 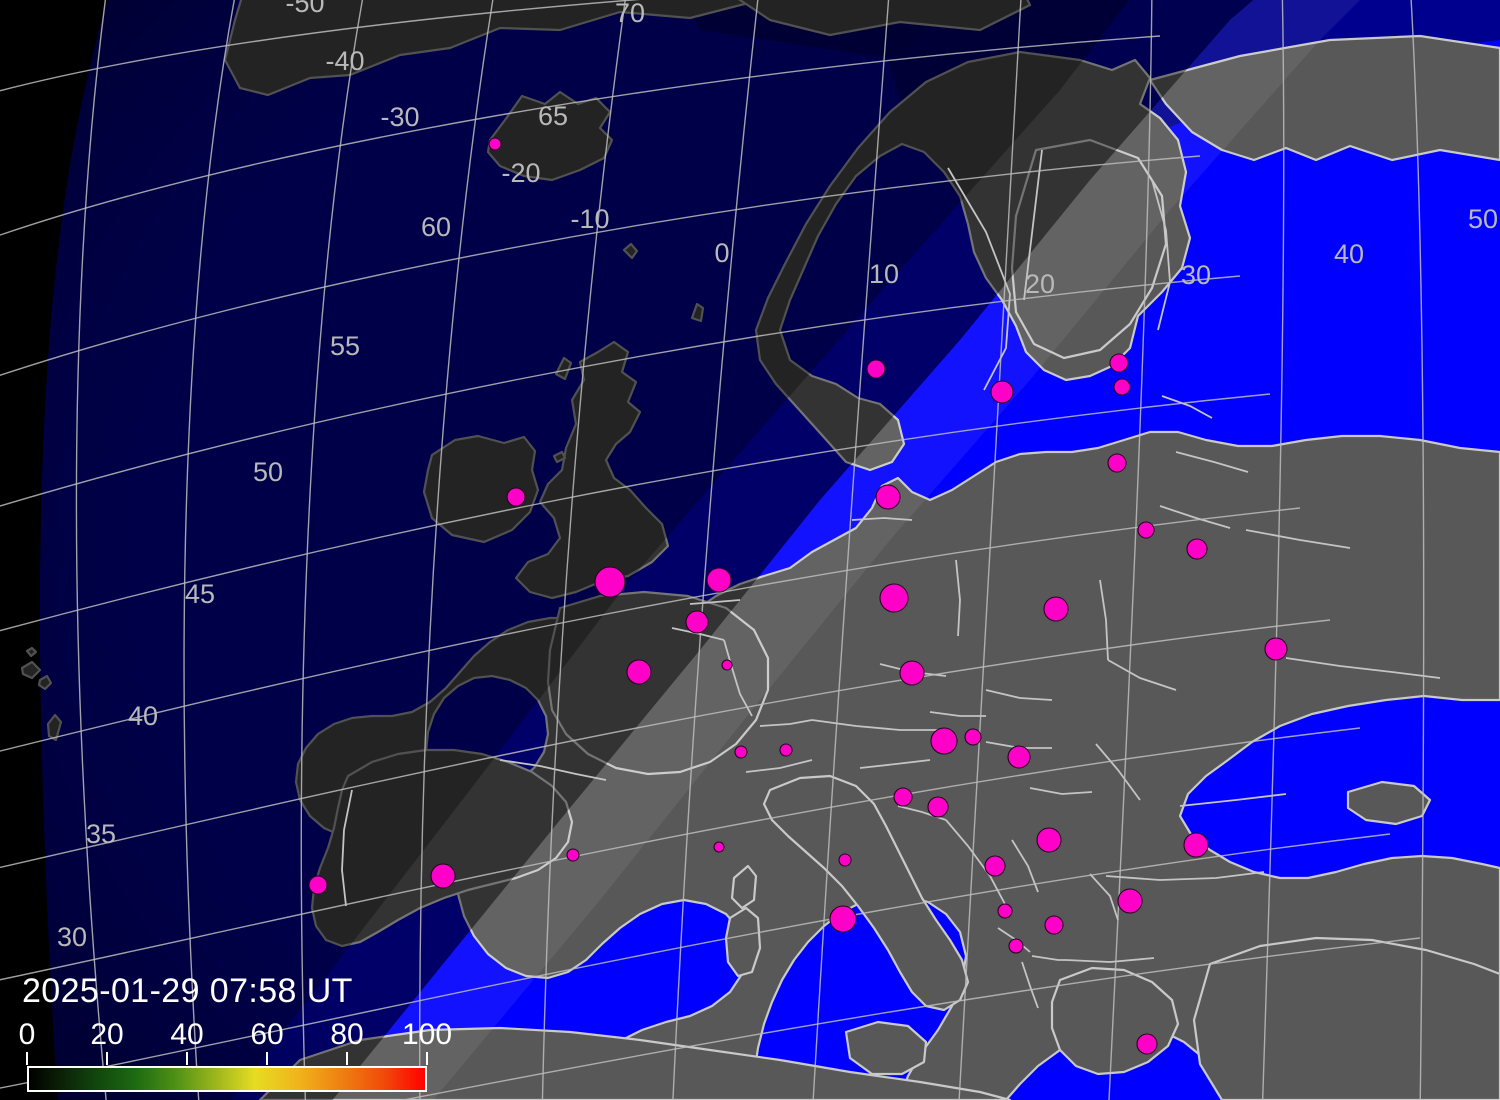 What do you see at coordinates (1147, 1044) in the screenshot?
I see `station-athens` at bounding box center [1147, 1044].